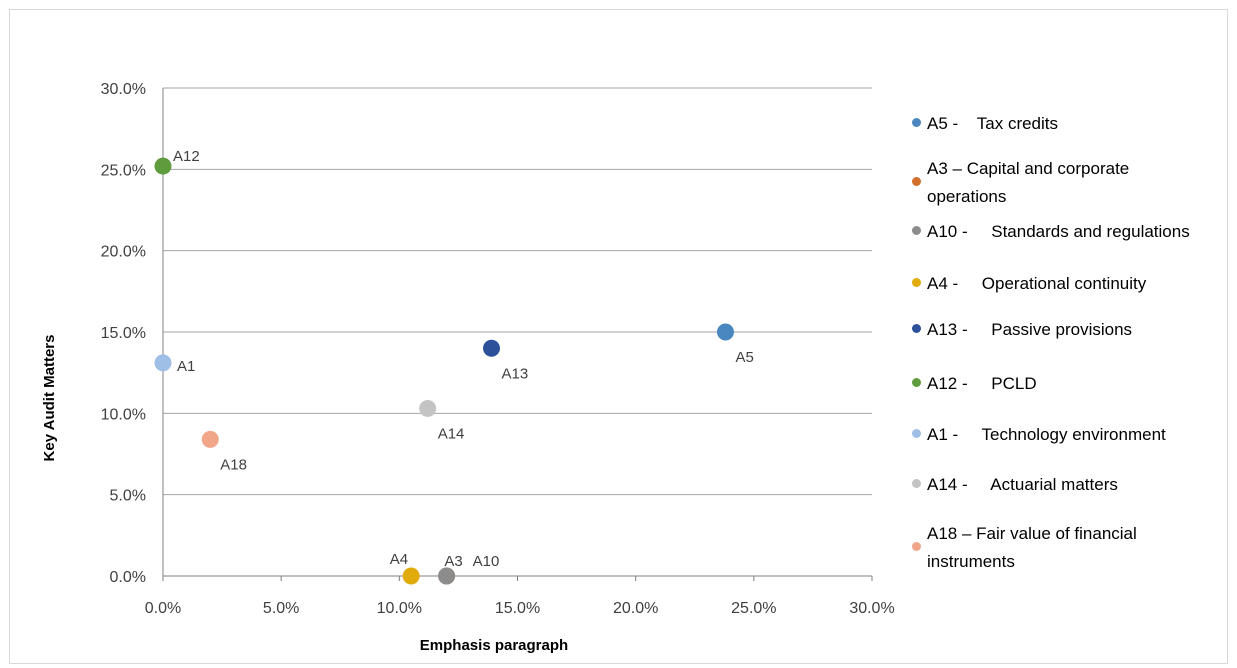  Describe the element at coordinates (233, 464) in the screenshot. I see `point-label-a18: A18` at that location.